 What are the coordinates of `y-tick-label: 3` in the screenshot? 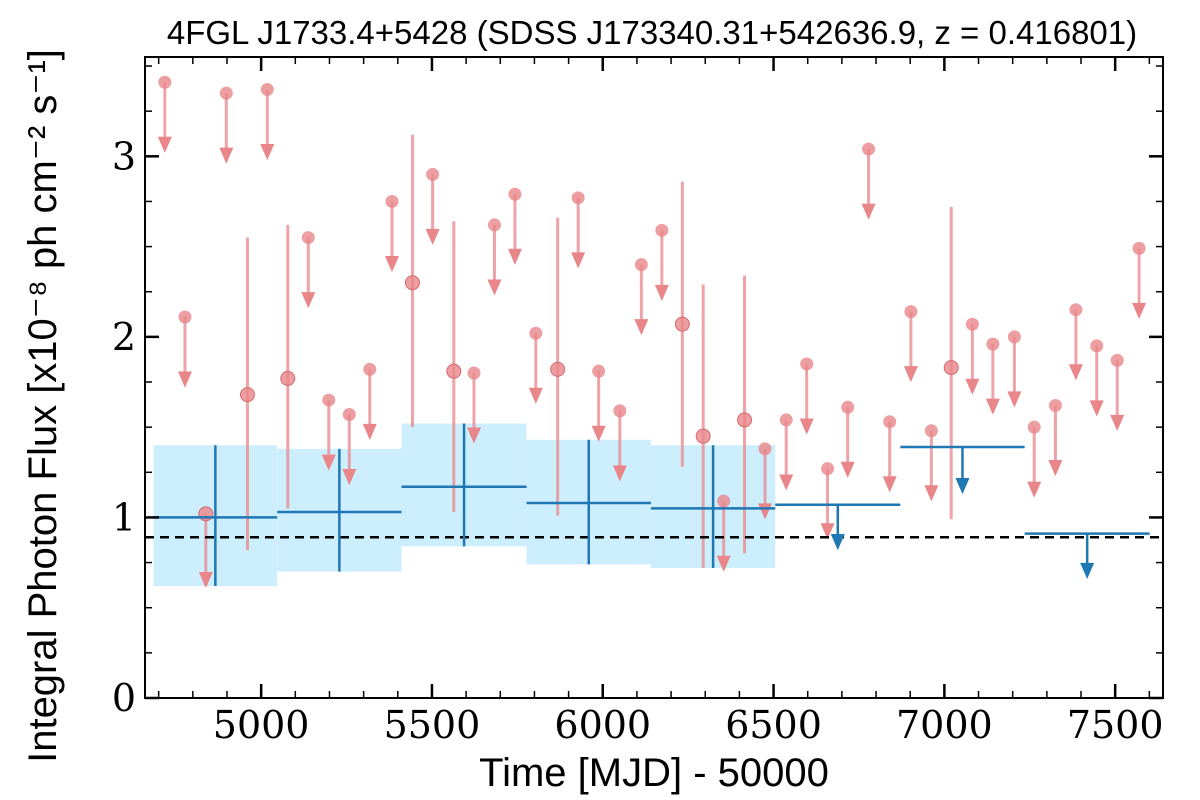 It's located at (124, 156).